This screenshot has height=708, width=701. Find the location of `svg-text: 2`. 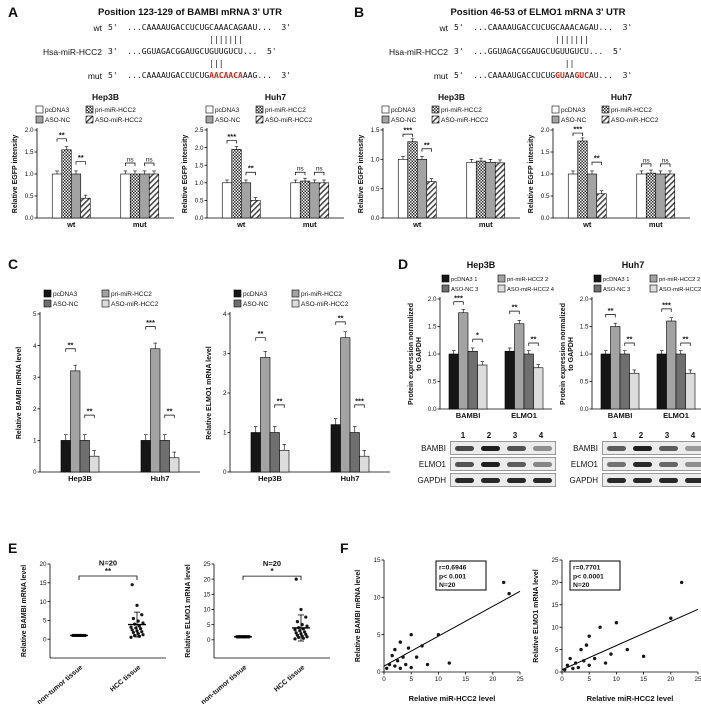

svg-text: 2 is located at coordinates (225, 393).